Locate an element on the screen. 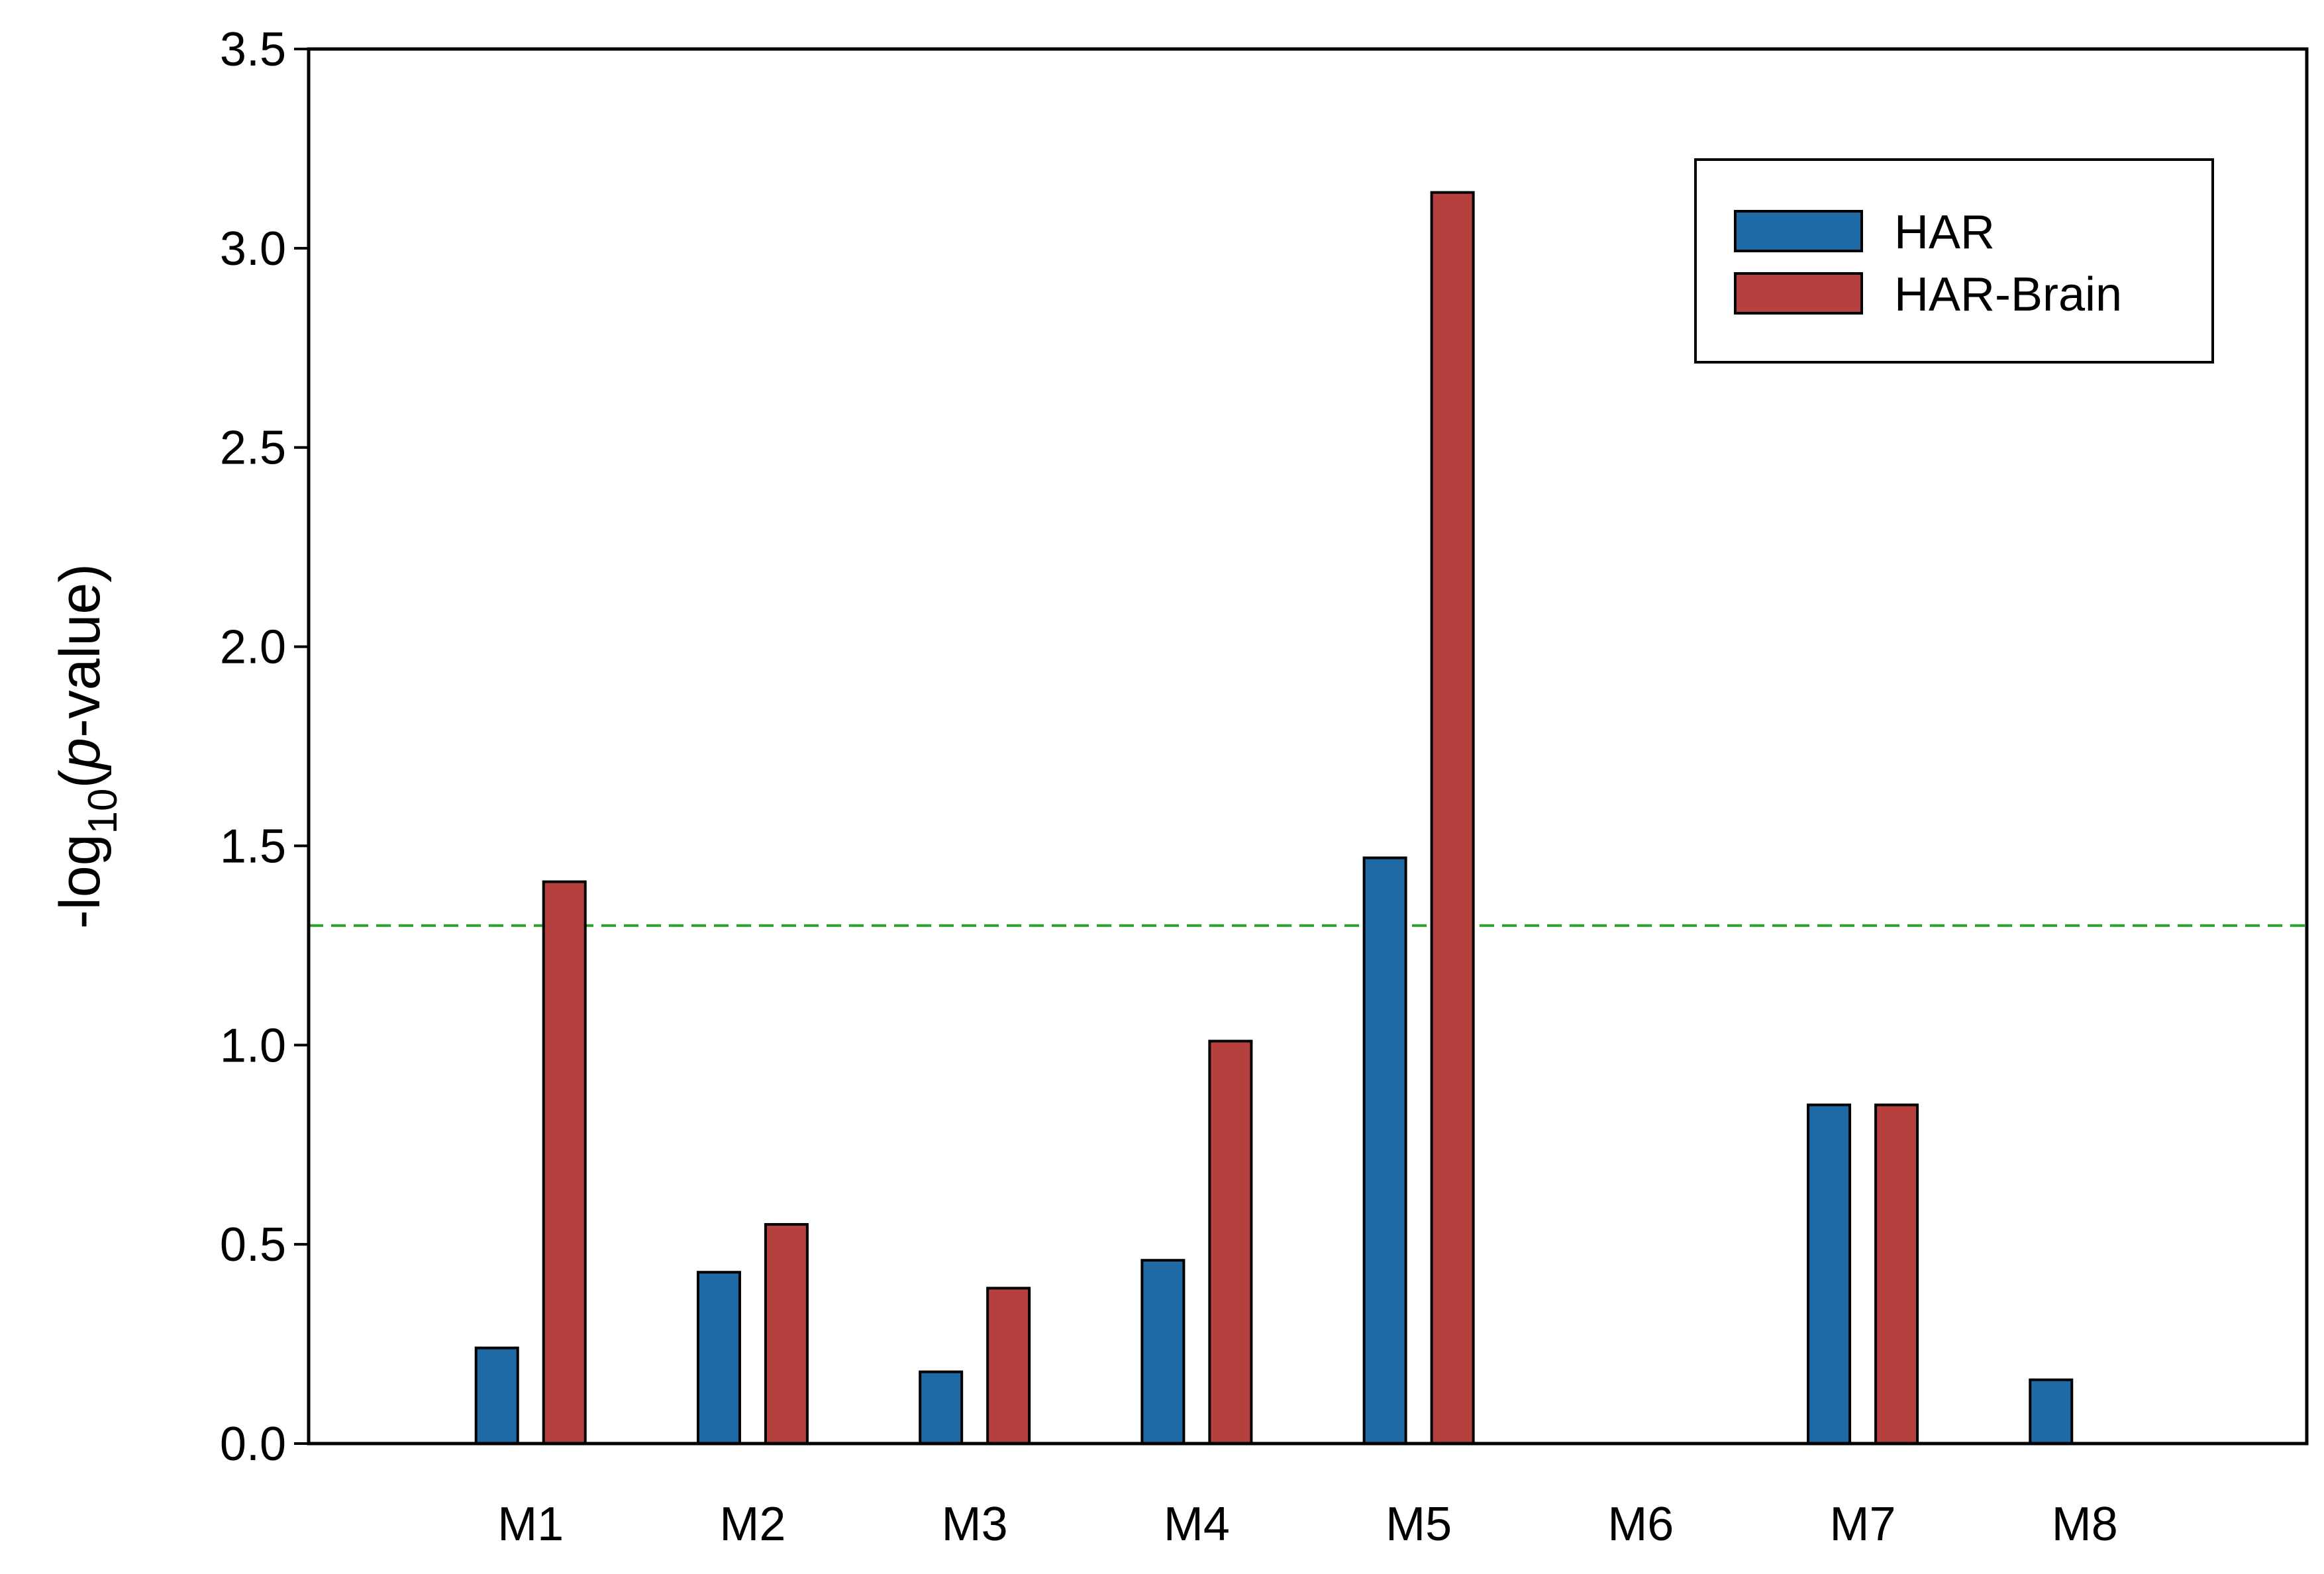  x-tick-label: M1 is located at coordinates (530, 1525).